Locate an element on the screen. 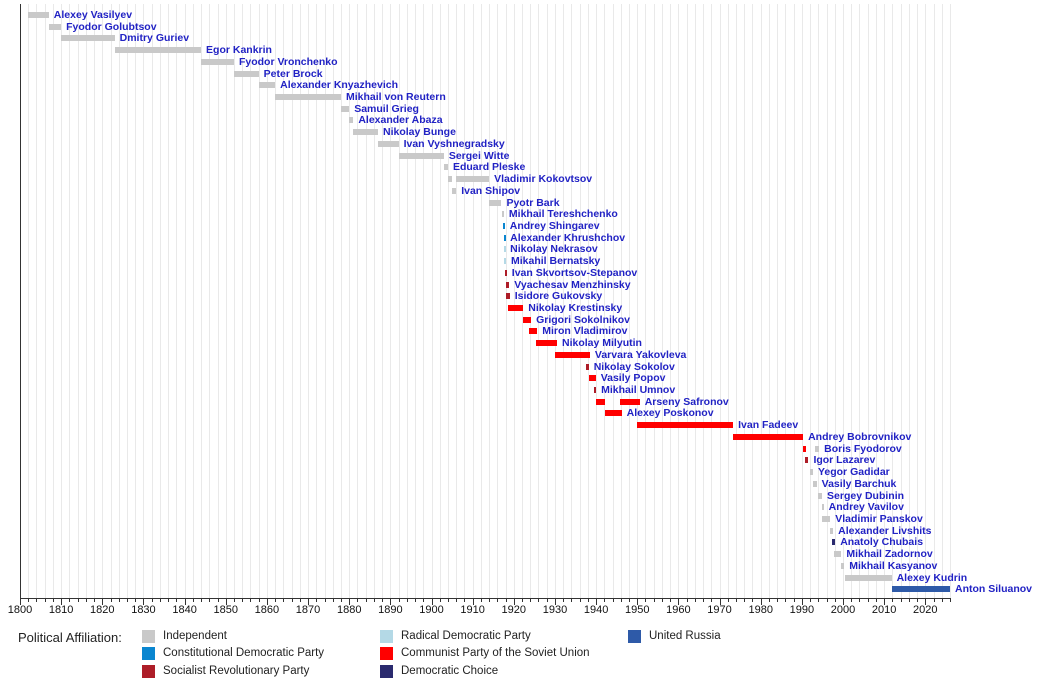  legend-label: Communist Party of the Soviet Union is located at coordinates (495, 653).